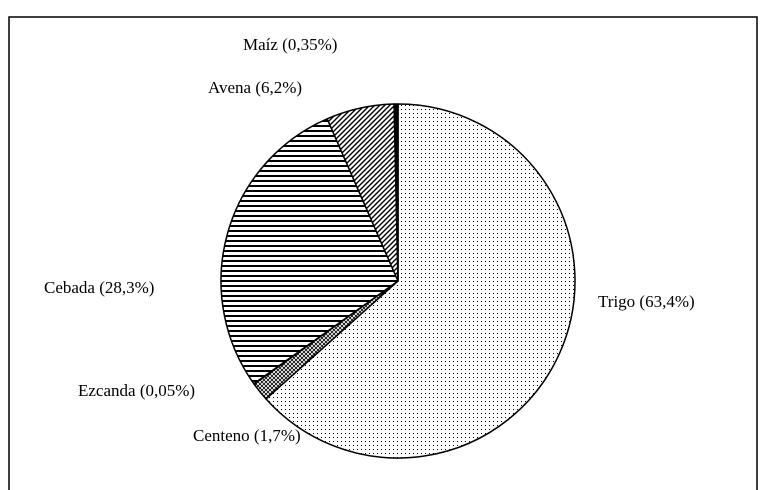  What do you see at coordinates (290, 44) in the screenshot?
I see `slice-label: Maíz (0,35%)` at bounding box center [290, 44].